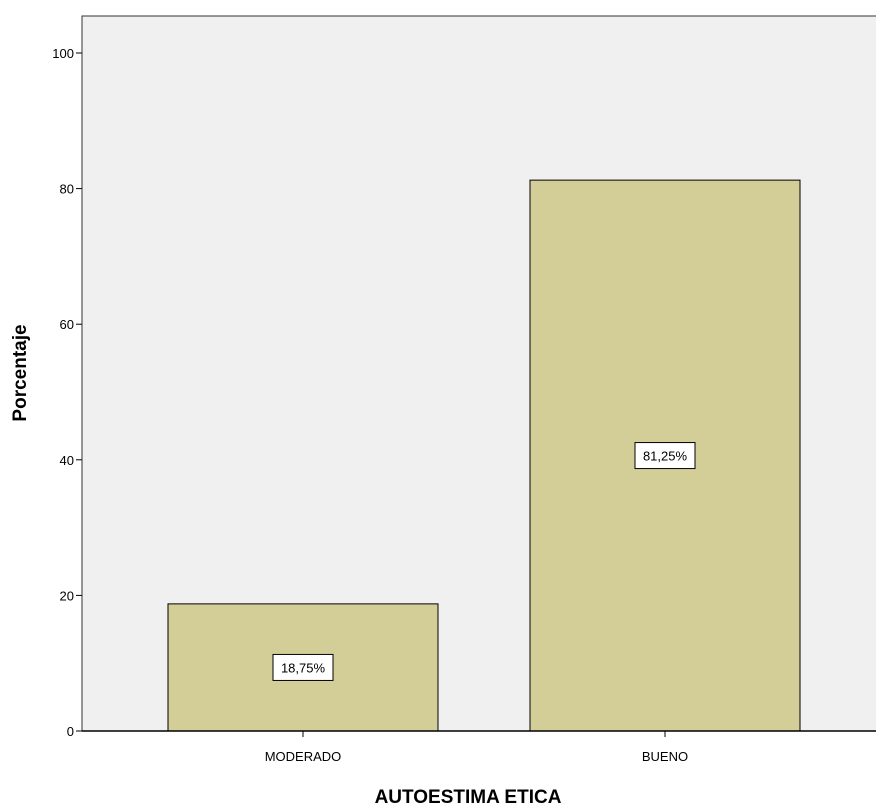 This screenshot has height=808, width=876. What do you see at coordinates (484, 561) in the screenshot?
I see `data-labels-group: 18,75% 81,25%` at bounding box center [484, 561].